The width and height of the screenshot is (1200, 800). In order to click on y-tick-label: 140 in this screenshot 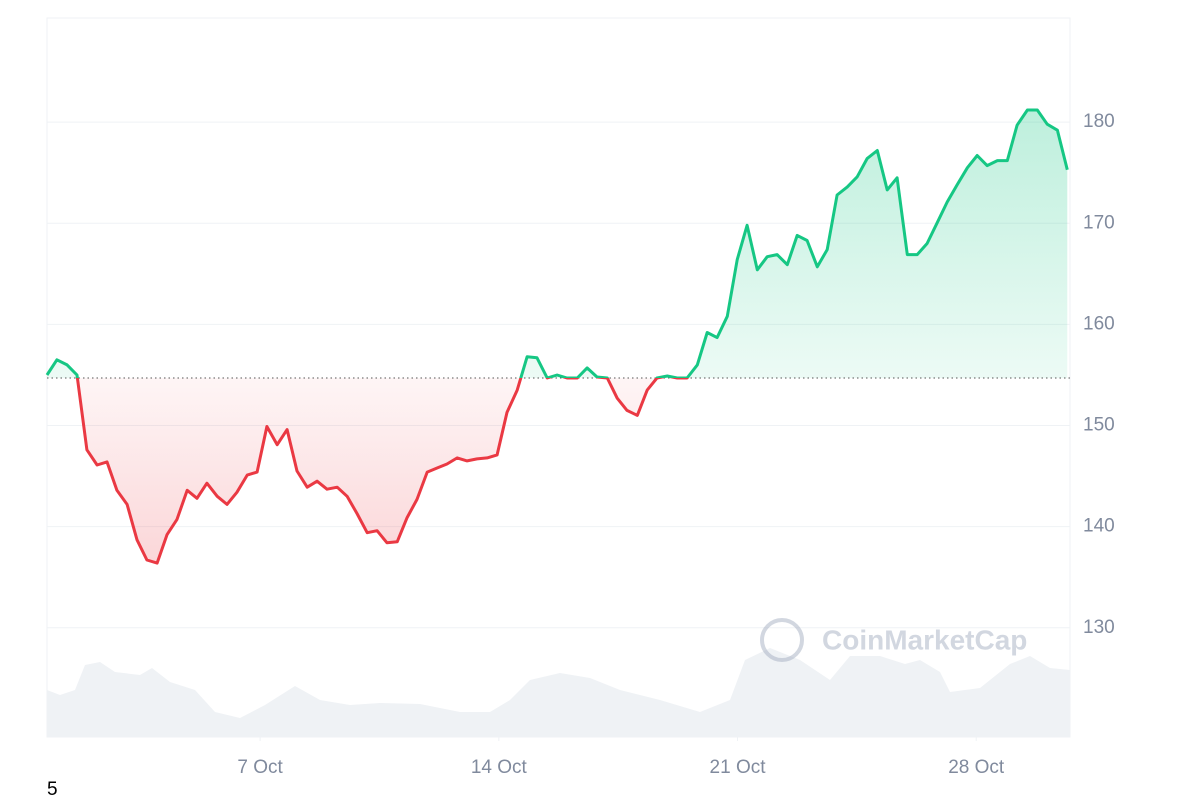, I will do `click(1099, 526)`.